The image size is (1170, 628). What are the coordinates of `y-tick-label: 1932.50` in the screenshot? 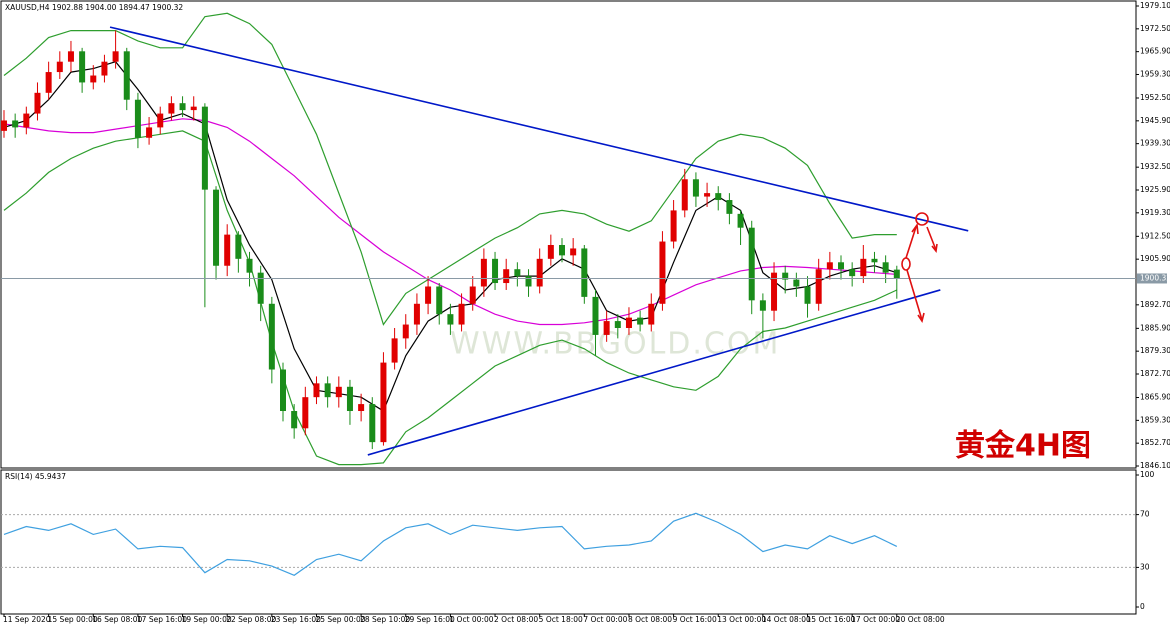 It's located at (1155, 166).